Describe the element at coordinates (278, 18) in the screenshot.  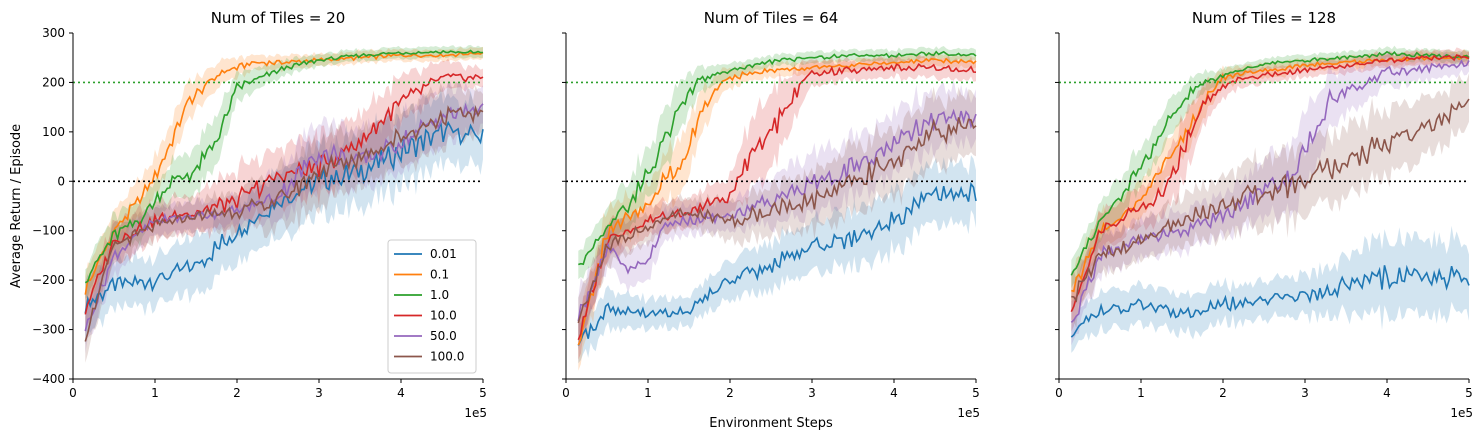
I see `panel-title: Num of Tiles = 20` at that location.